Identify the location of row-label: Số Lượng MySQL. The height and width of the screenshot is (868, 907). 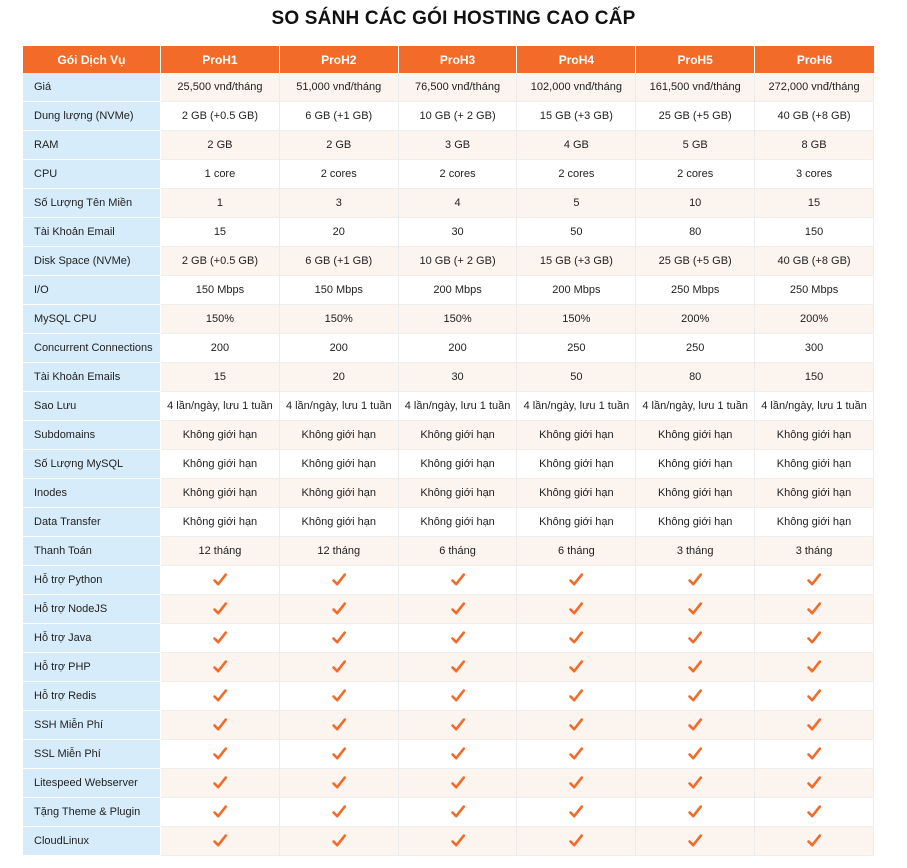
(92, 464).